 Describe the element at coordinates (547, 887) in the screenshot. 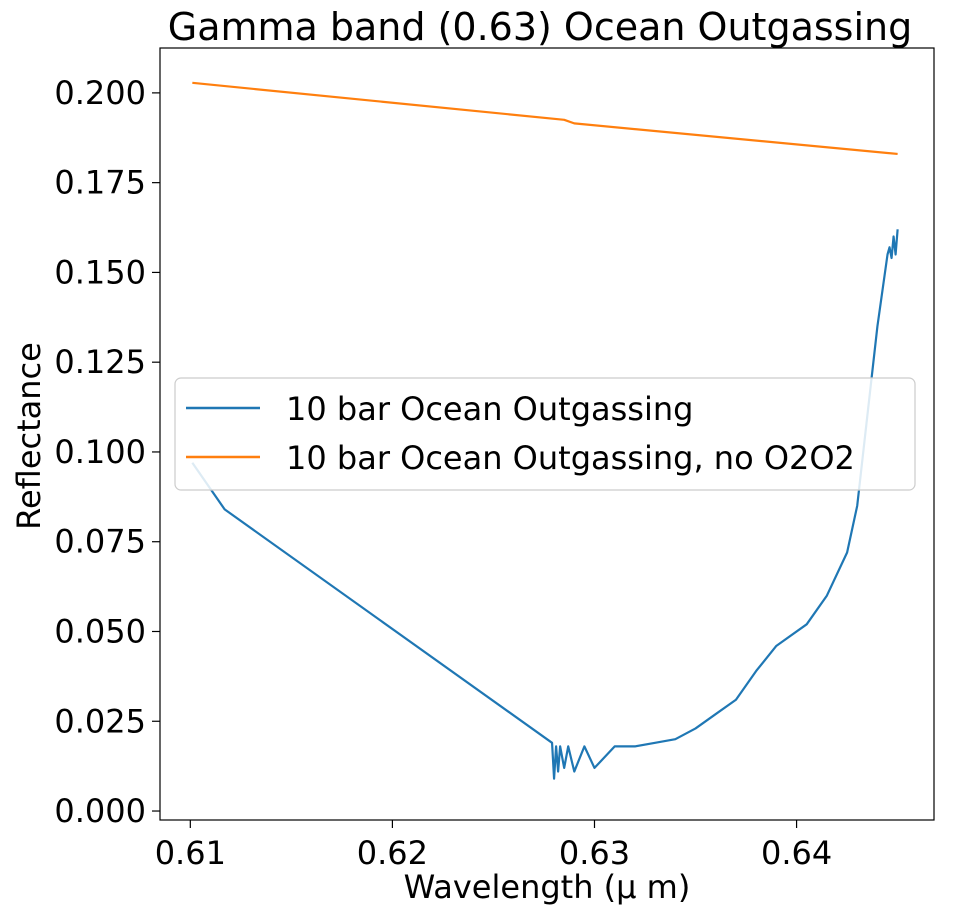

I see `x-axis-label: Wavelength (μ m)` at that location.